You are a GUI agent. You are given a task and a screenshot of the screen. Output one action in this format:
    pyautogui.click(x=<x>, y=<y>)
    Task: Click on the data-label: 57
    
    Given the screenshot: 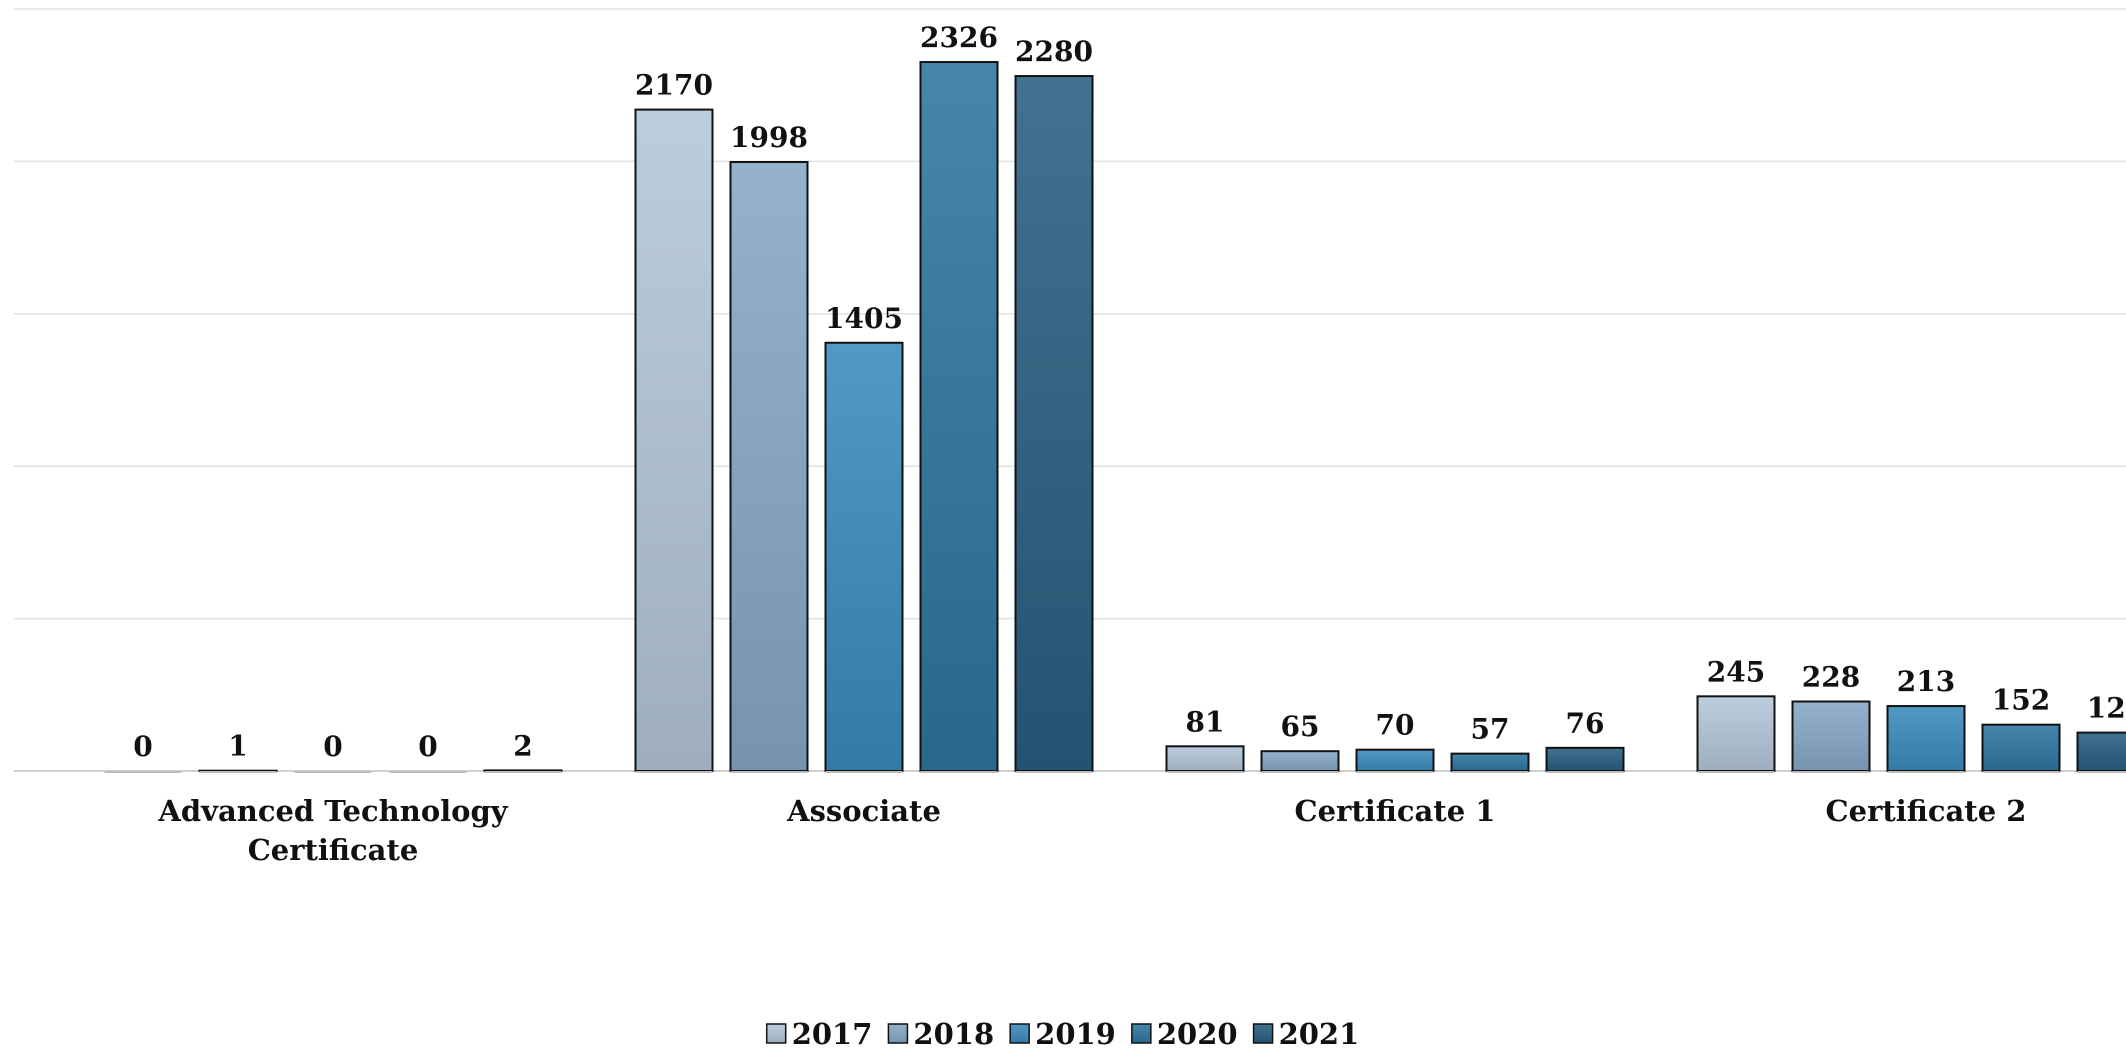 What is the action you would take?
    pyautogui.click(x=1490, y=729)
    